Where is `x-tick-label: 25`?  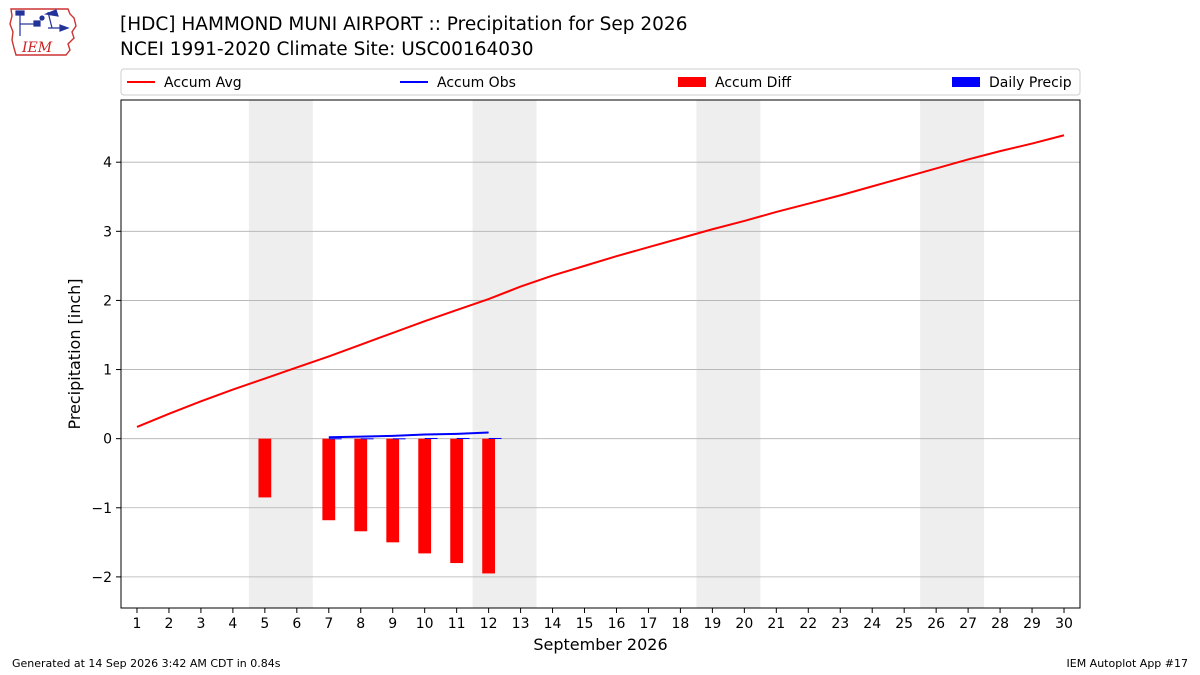
x-tick-label: 25 is located at coordinates (904, 624).